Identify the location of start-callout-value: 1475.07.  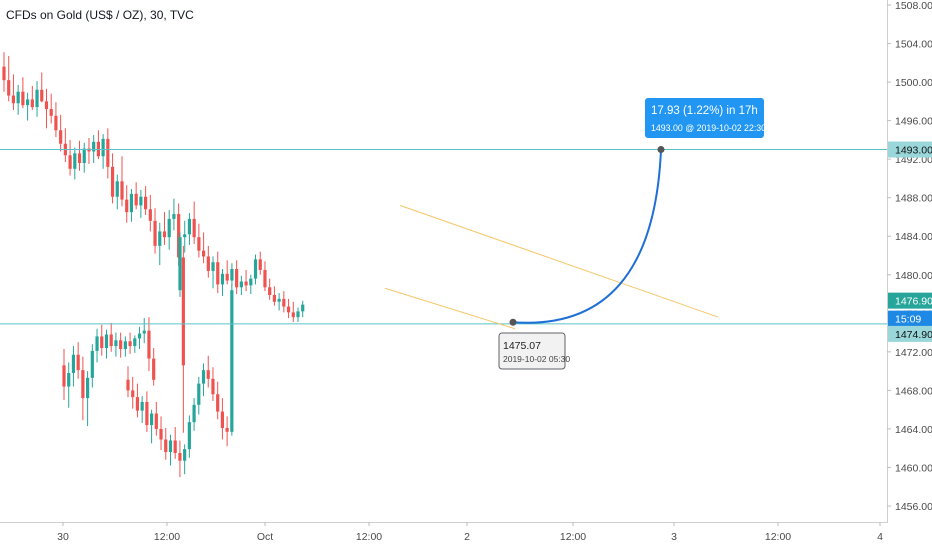
(522, 346).